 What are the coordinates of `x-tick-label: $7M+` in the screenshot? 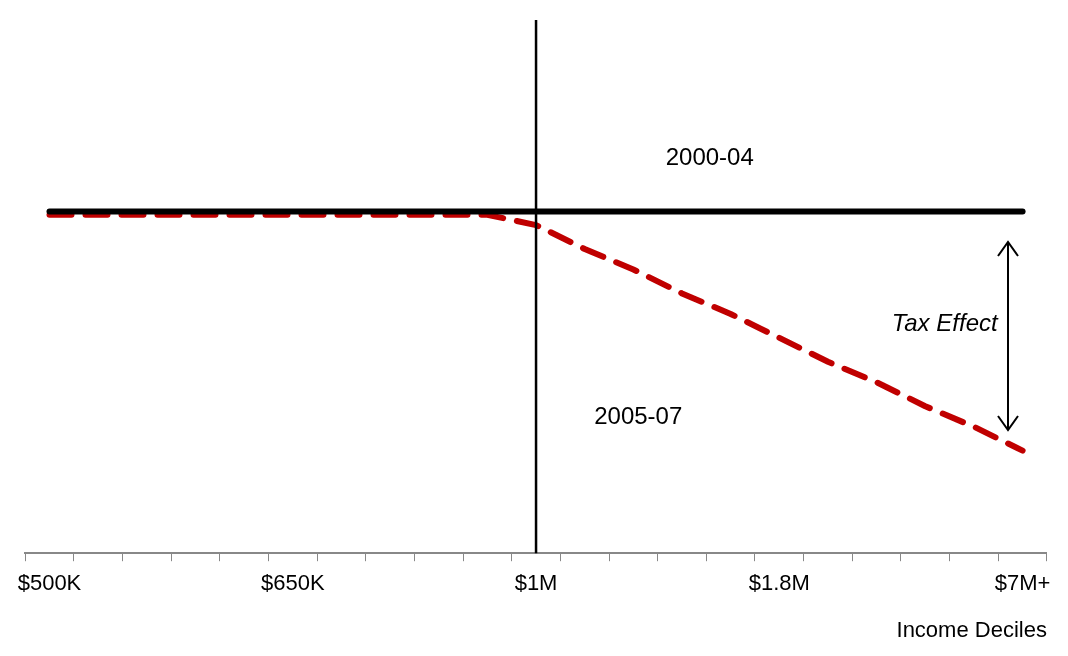 It's located at (1022, 583).